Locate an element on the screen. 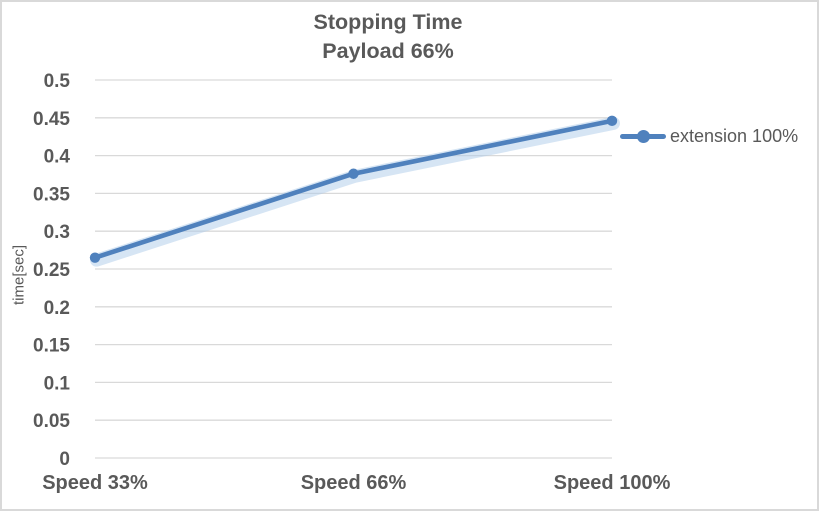 The height and width of the screenshot is (511, 819). y-tick-label: 0.05 is located at coordinates (51, 421).